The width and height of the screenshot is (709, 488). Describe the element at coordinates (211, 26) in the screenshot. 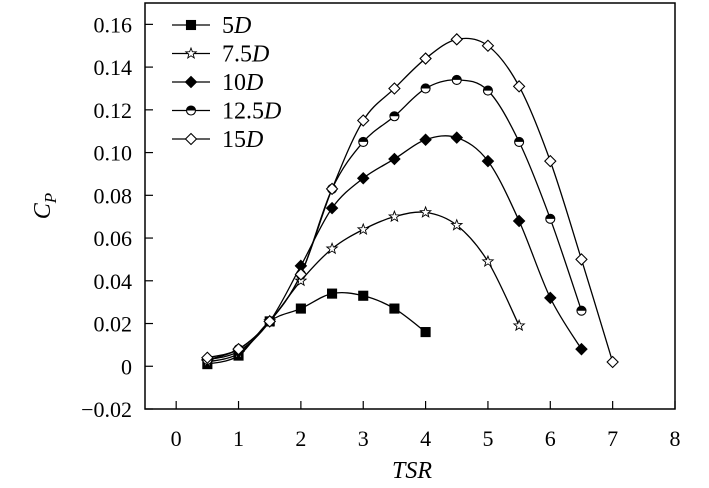

I see `legend-item: 5D` at that location.